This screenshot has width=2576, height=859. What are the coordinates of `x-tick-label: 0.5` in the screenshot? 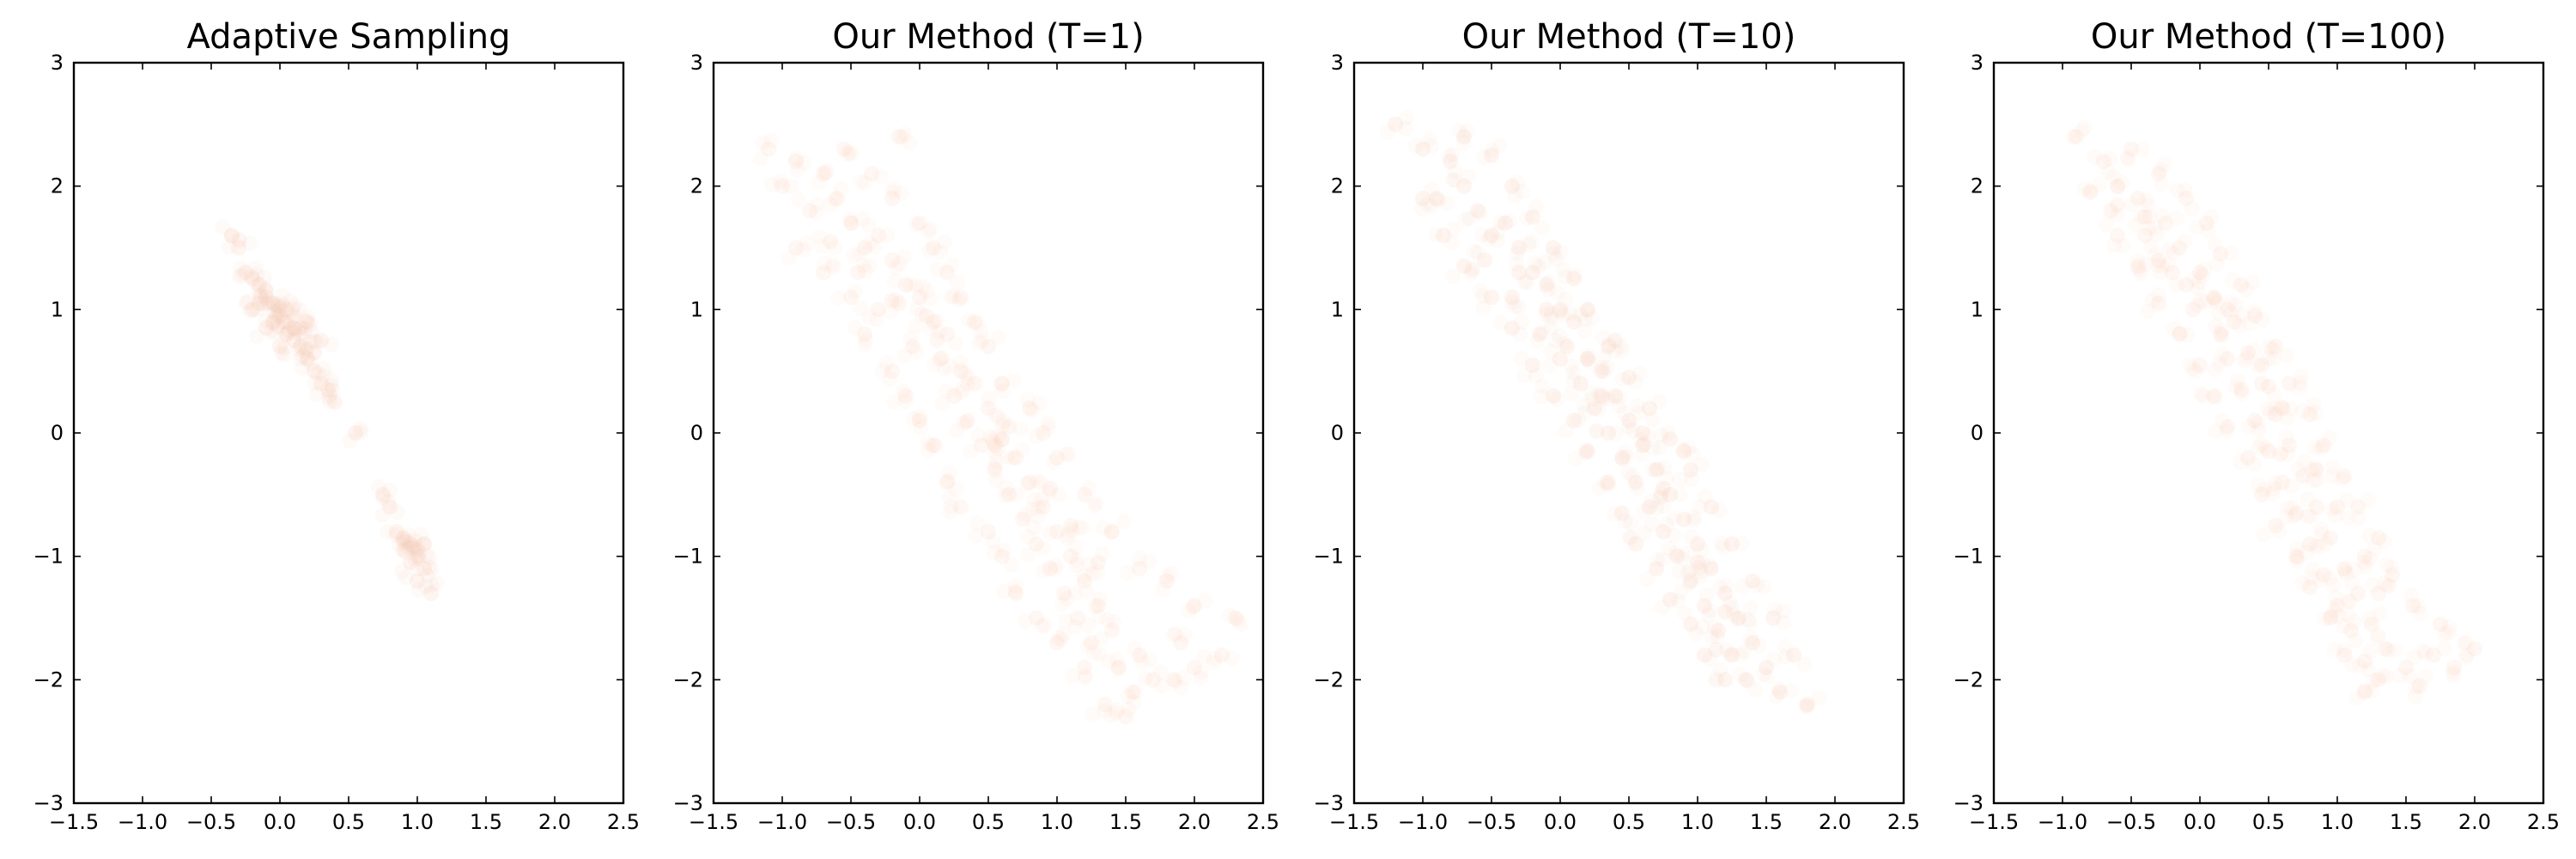 It's located at (1629, 822).